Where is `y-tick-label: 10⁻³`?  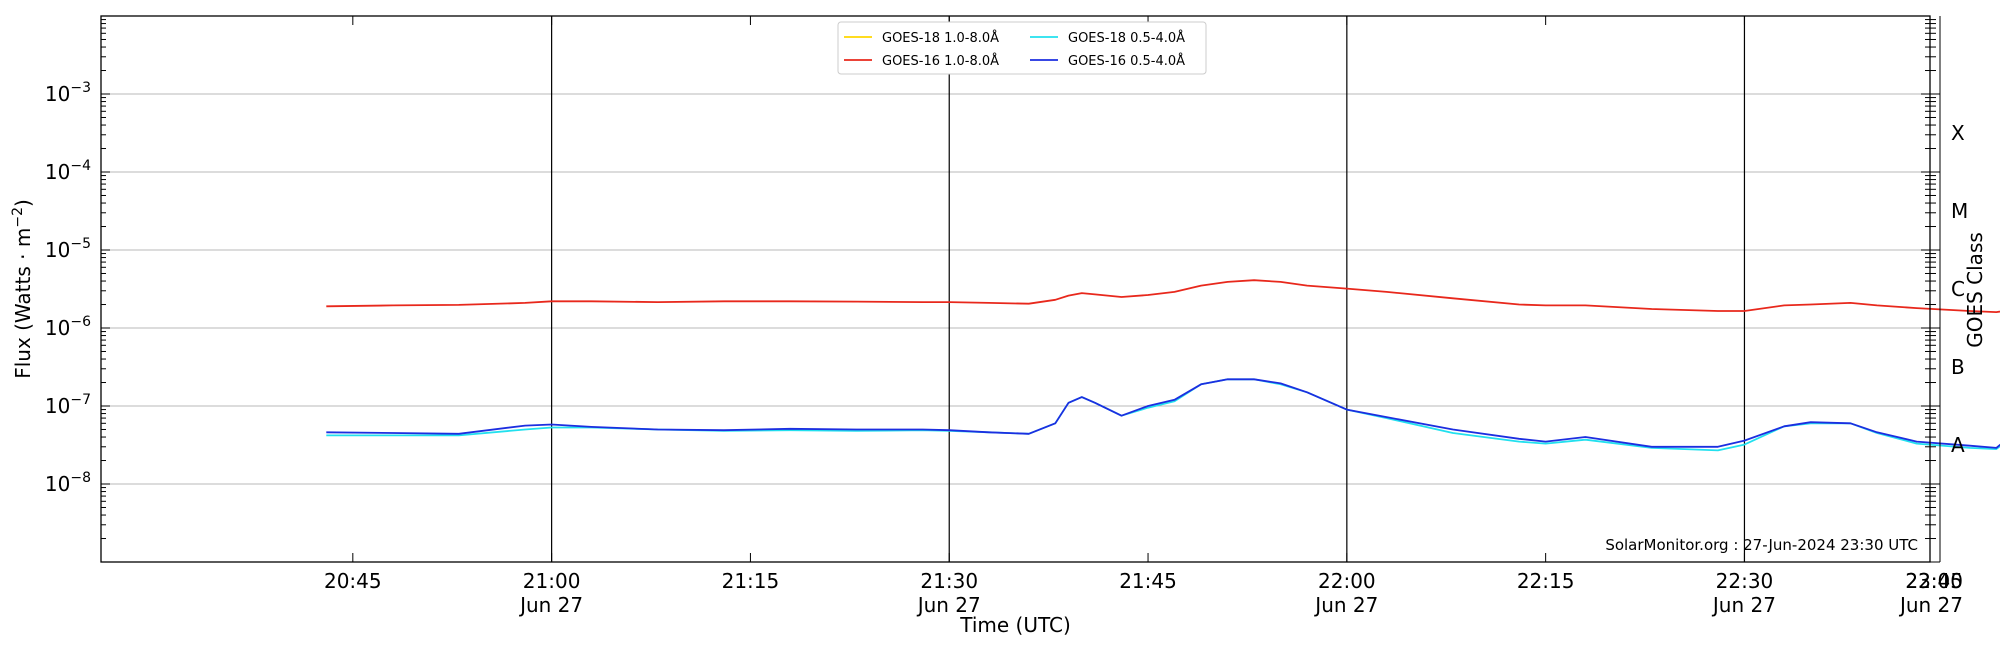 y-tick-label: 10⁻³ is located at coordinates (68, 93).